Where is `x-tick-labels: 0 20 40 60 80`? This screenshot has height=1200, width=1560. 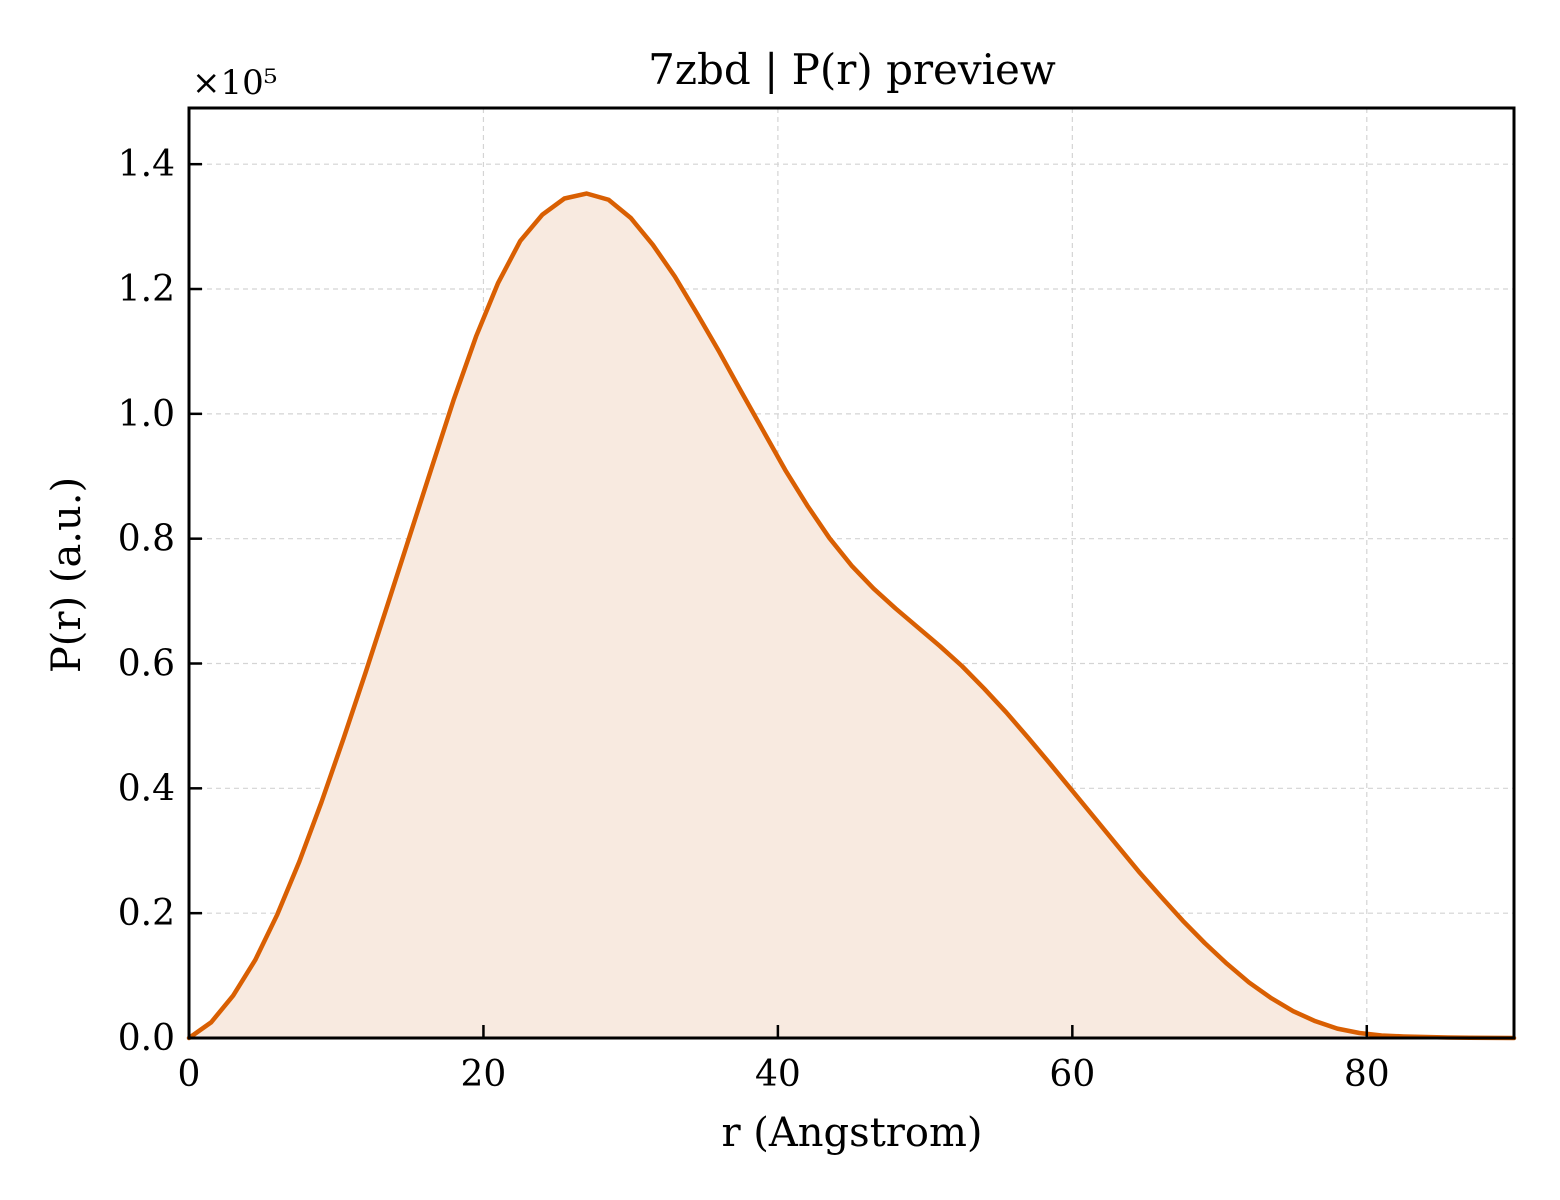
x-tick-labels: 0 20 40 60 80 is located at coordinates (784, 1074).